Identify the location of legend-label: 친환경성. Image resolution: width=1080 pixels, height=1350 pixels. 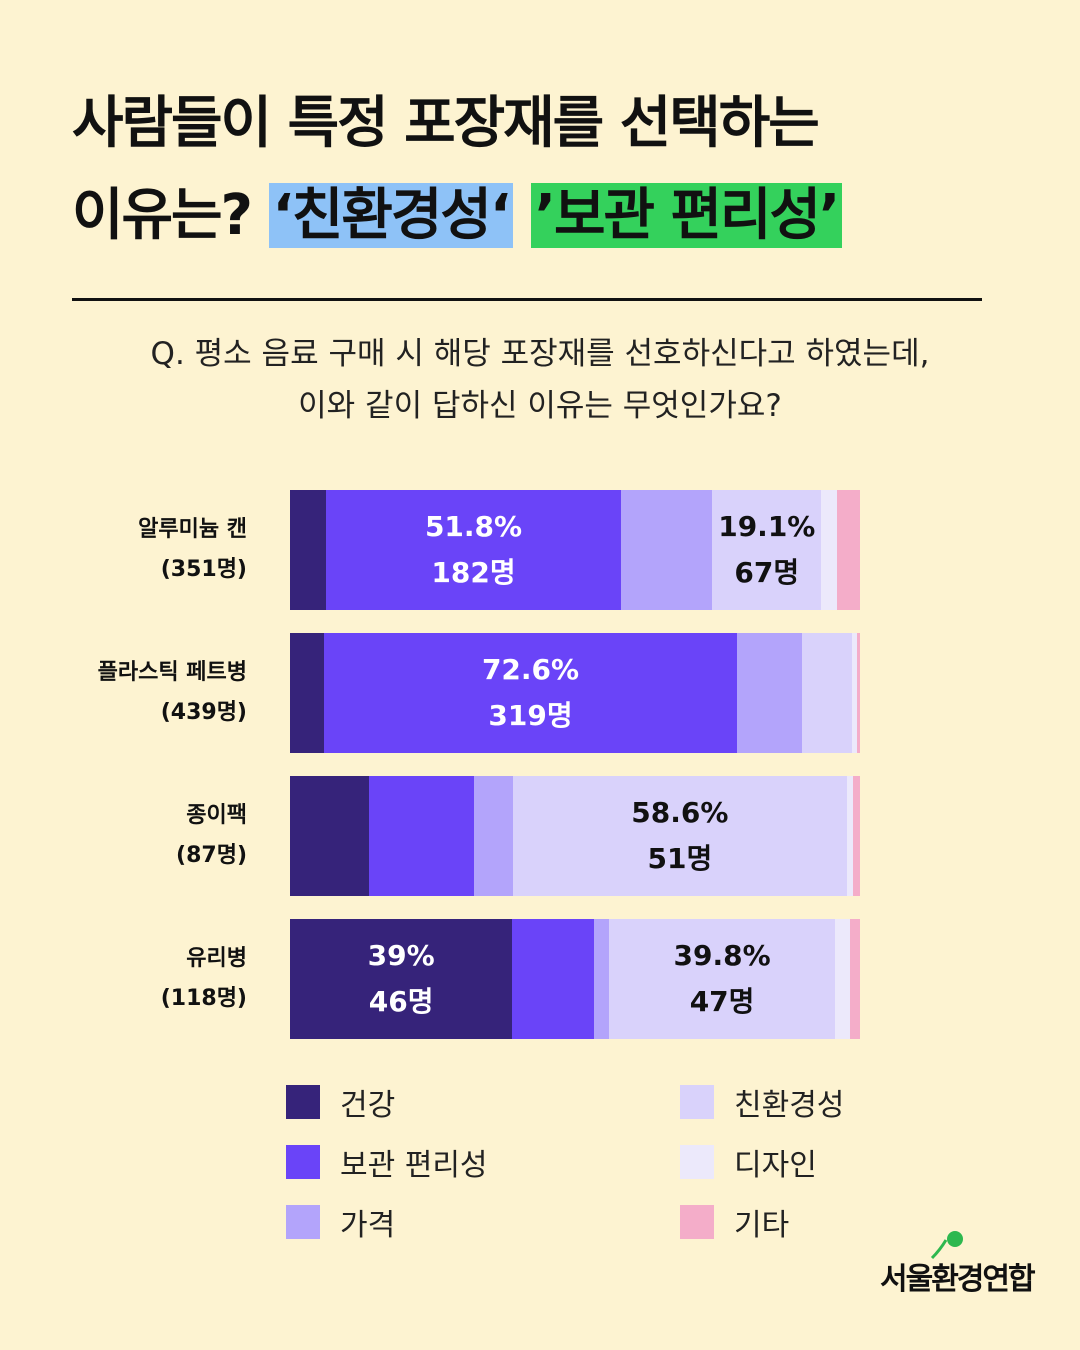
(789, 1105).